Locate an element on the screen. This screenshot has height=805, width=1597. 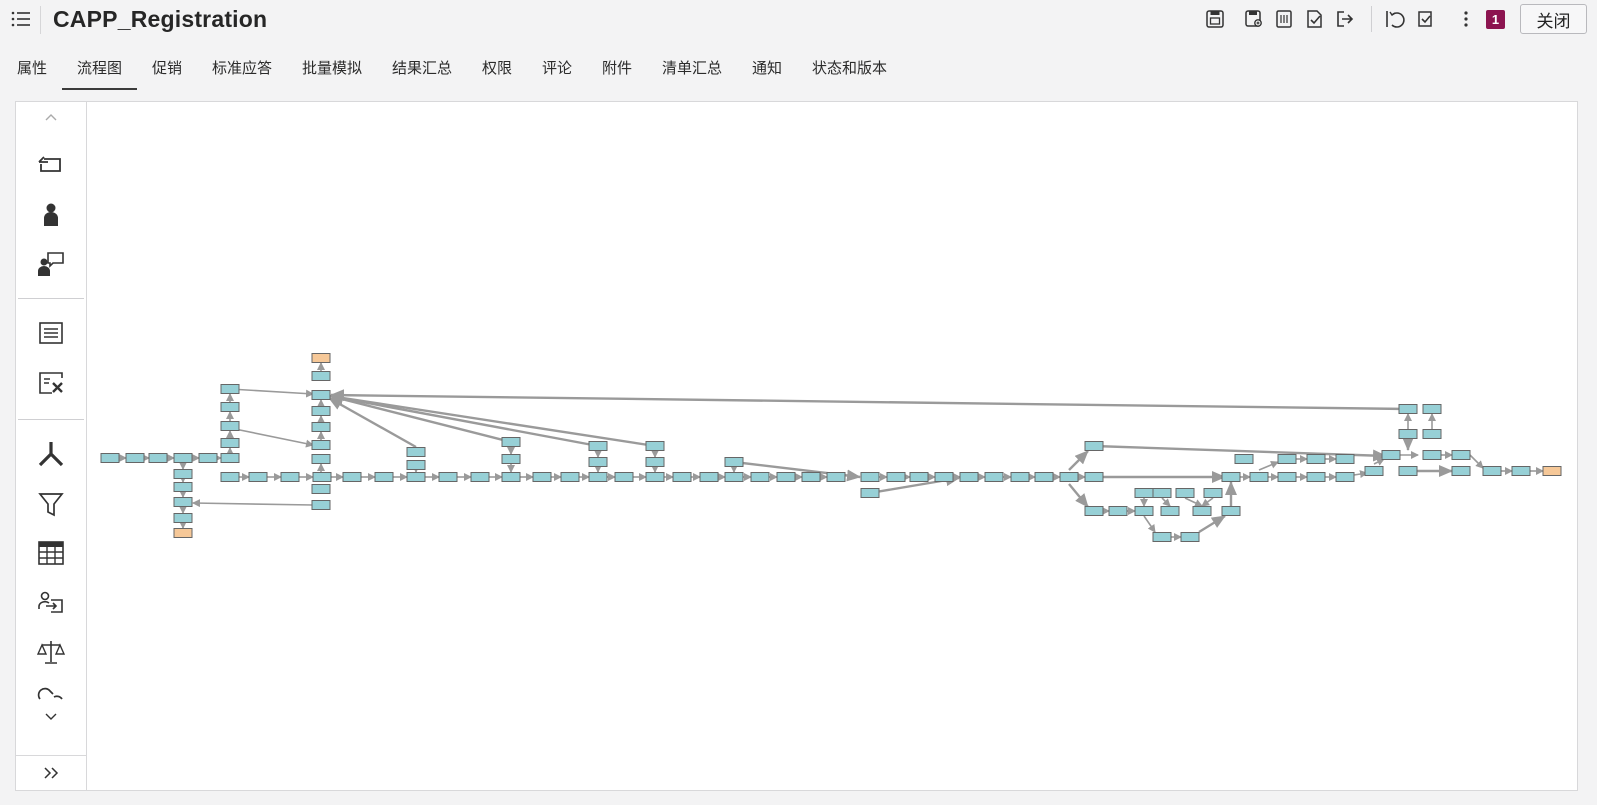
terminal-node is located at coordinates (1552, 471).